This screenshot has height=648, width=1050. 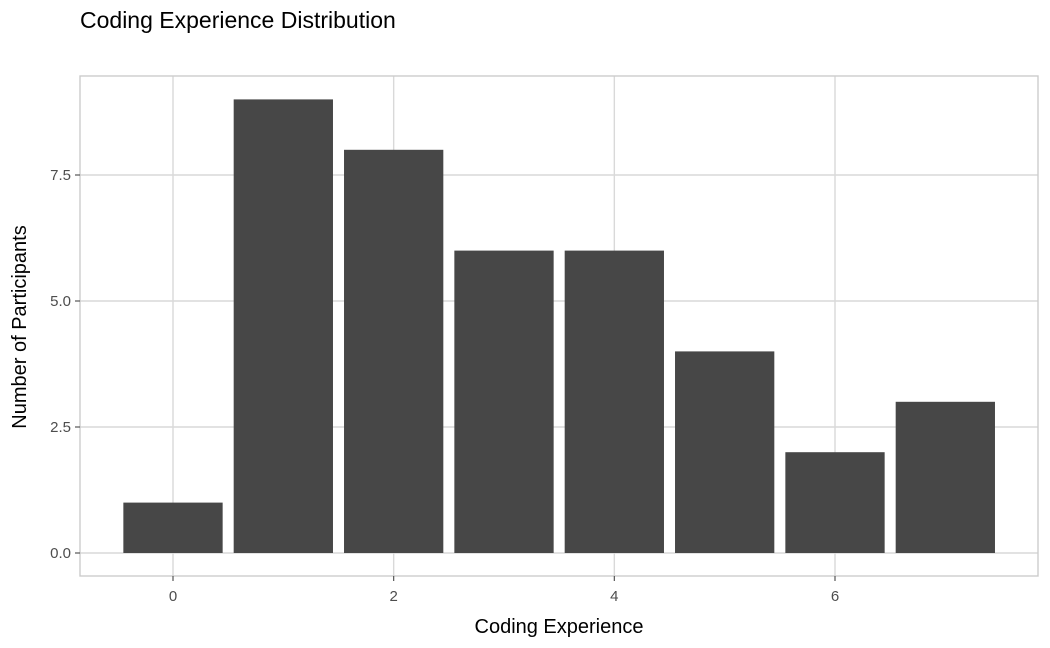 I want to click on x-tick-label: 4, so click(x=614, y=596).